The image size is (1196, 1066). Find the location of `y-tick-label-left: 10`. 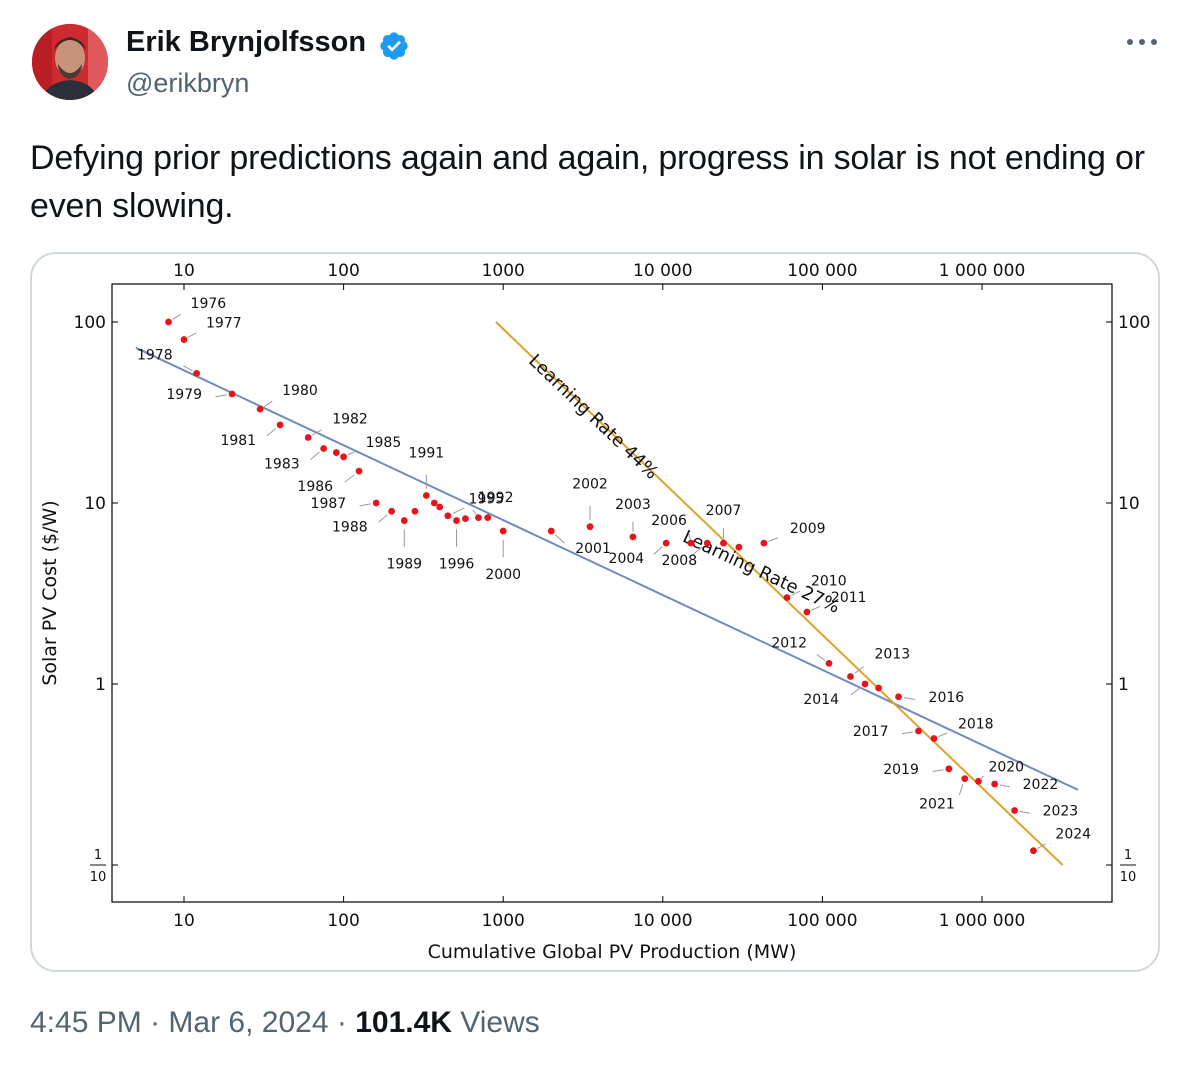

y-tick-label-left: 10 is located at coordinates (95, 504).